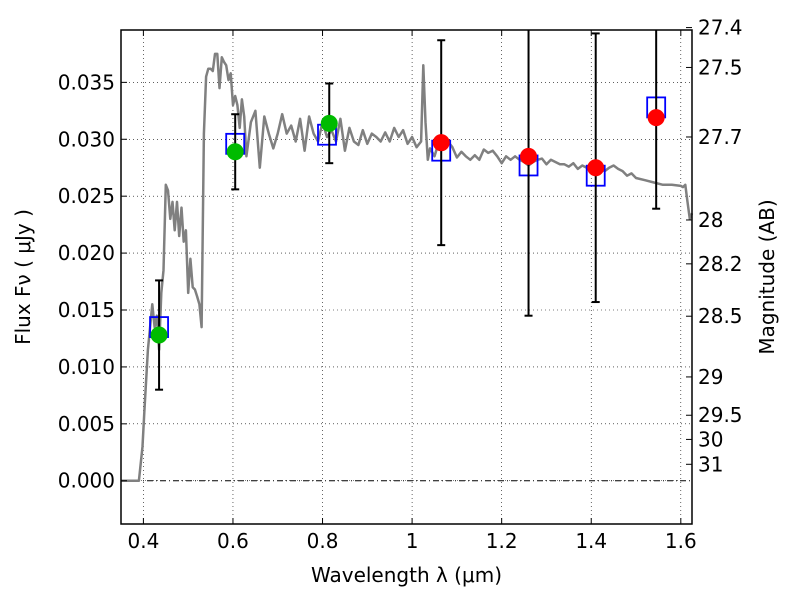 The width and height of the screenshot is (800, 600). Describe the element at coordinates (710, 464) in the screenshot. I see `mag-tick-label: 31` at that location.